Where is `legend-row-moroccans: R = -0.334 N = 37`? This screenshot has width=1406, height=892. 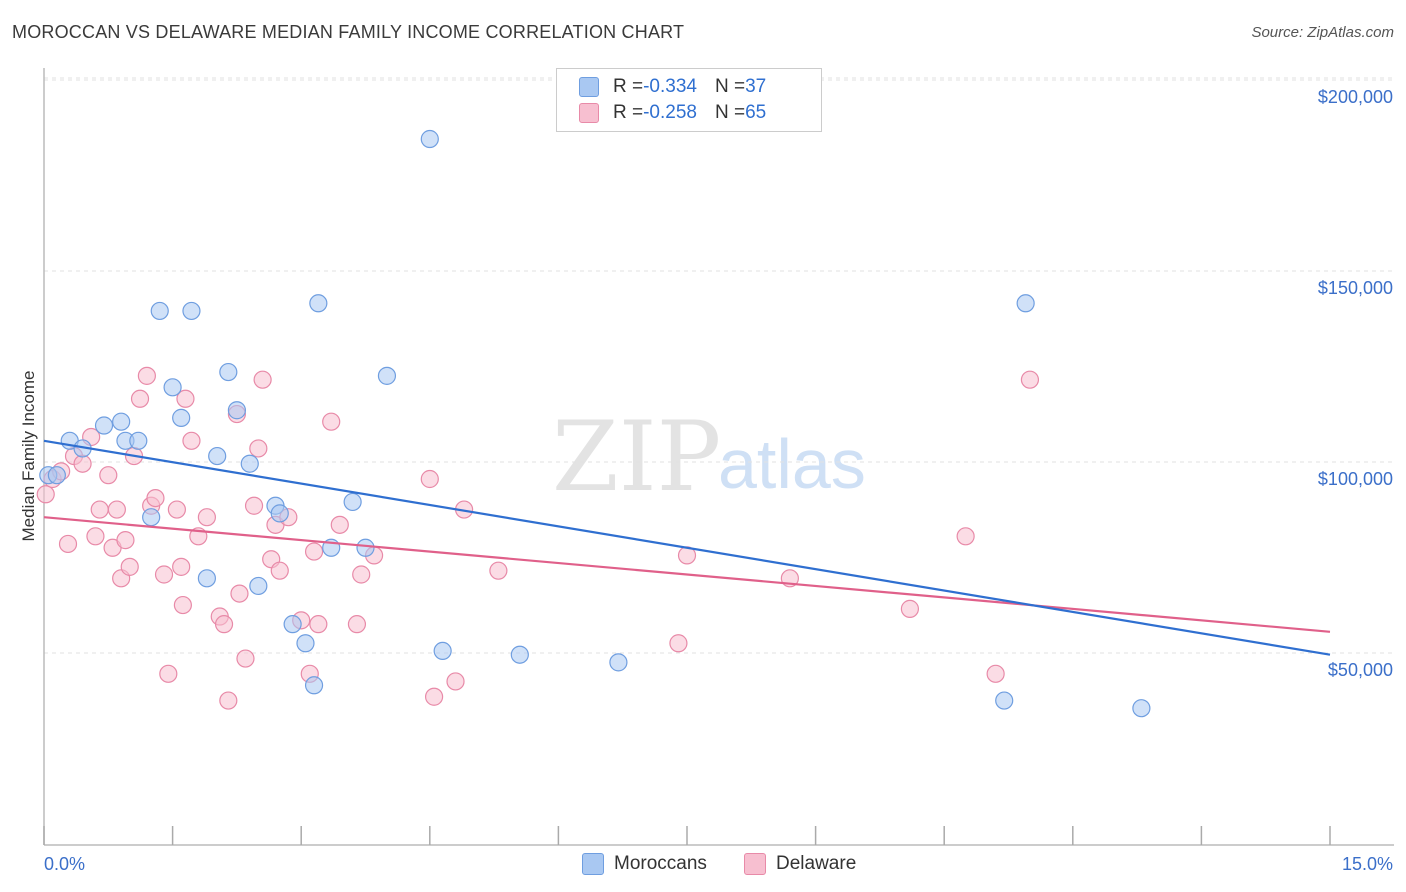 legend-row-moroccans: R = -0.334 N = 37 is located at coordinates (672, 87).